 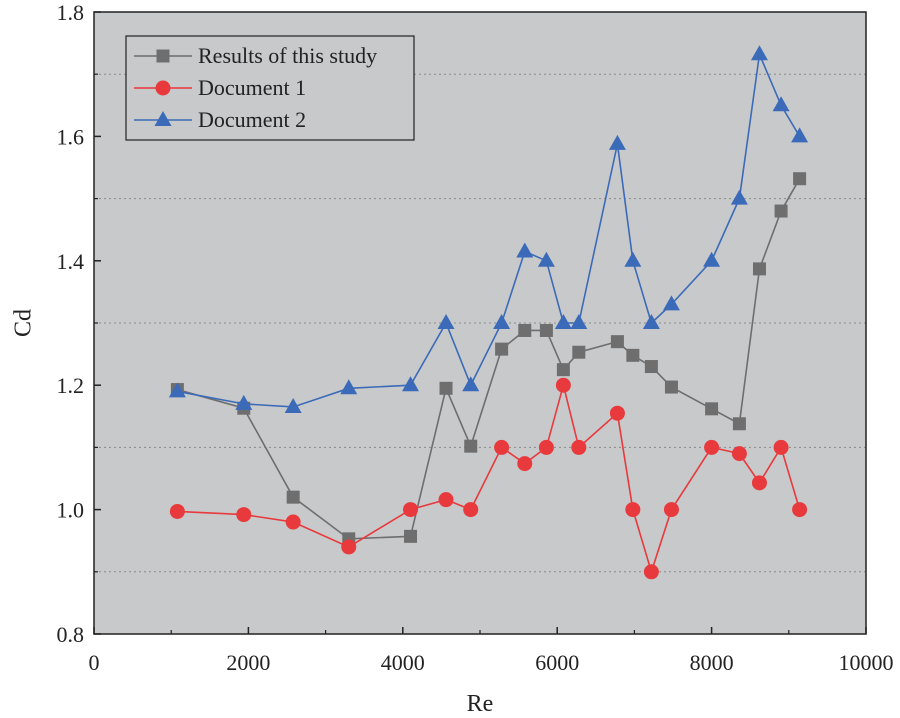 What do you see at coordinates (480, 704) in the screenshot?
I see `x-axis-title: Re` at bounding box center [480, 704].